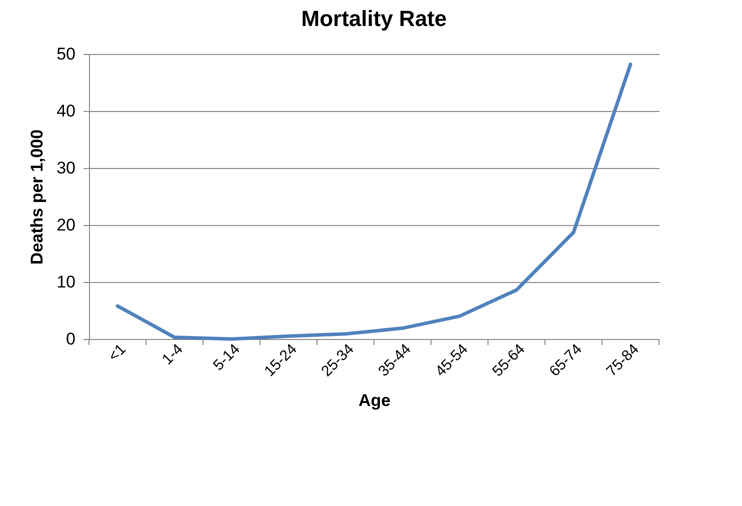 The height and width of the screenshot is (506, 742). I want to click on chart-title: Mortality Rate, so click(374, 18).